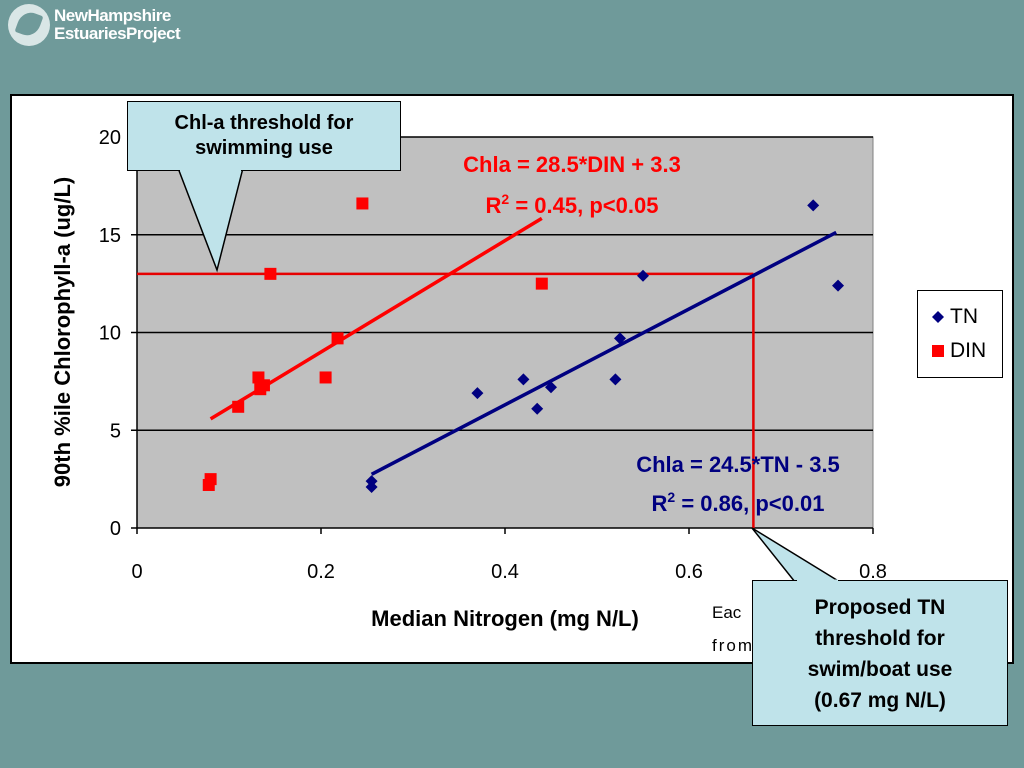 This screenshot has height=768, width=1024. What do you see at coordinates (115, 431) in the screenshot?
I see `y-tick-label: 5` at bounding box center [115, 431].